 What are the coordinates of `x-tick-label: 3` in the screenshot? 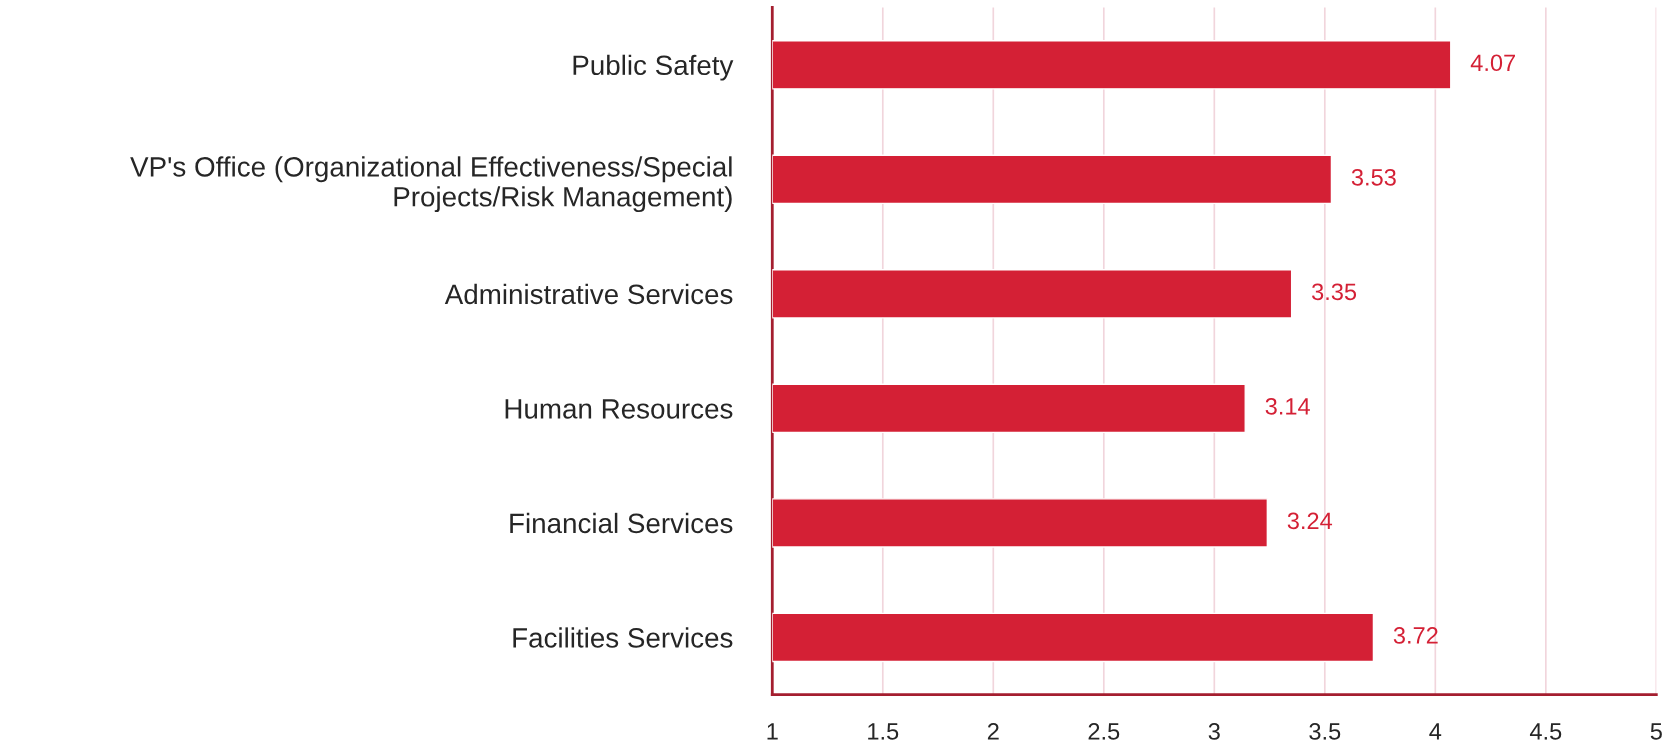 It's located at (1214, 731).